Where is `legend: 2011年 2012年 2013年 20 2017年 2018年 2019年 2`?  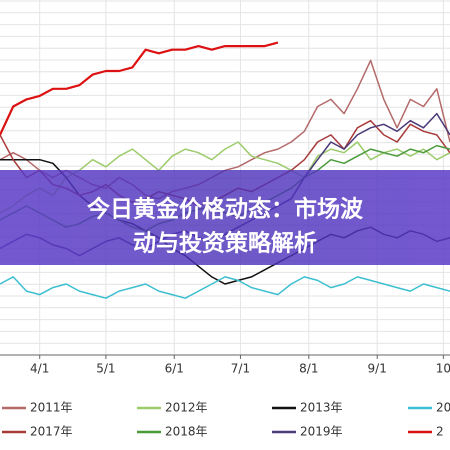 legend: 2011年 2012年 2013年 20 2017年 2018年 2019年 2 is located at coordinates (226, 420).